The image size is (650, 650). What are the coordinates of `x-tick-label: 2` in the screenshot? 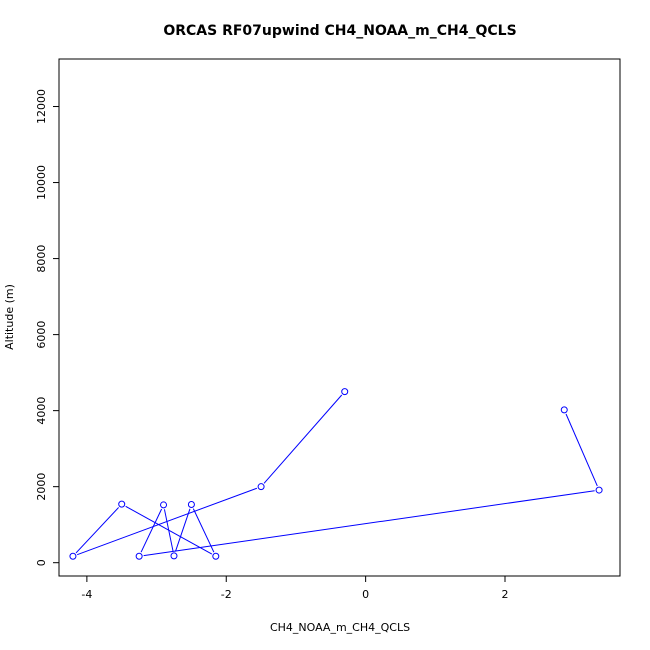 It's located at (505, 594).